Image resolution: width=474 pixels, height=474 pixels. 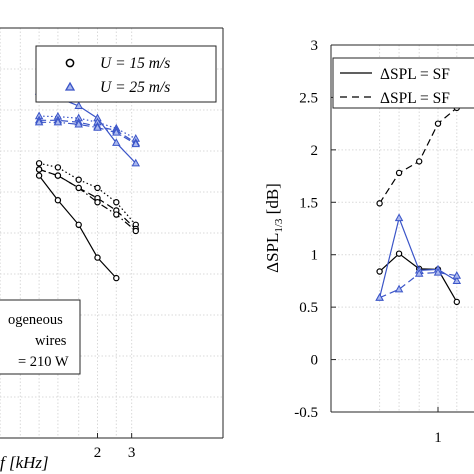 What do you see at coordinates (438, 426) in the screenshot?
I see `right-x-ticks: 1` at bounding box center [438, 426].